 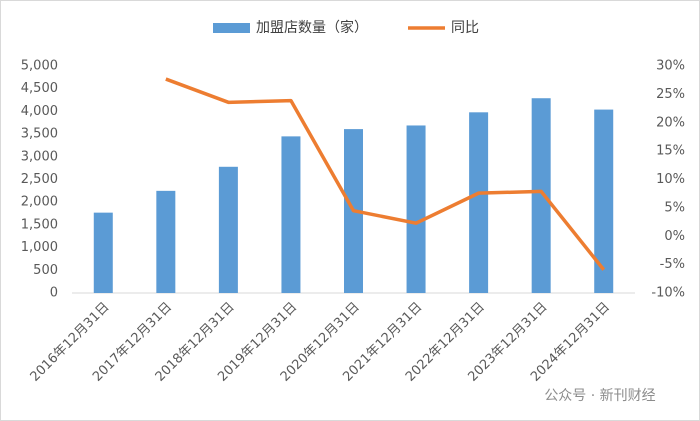 I want to click on y2-tick-label: -5%, so click(x=672, y=264).